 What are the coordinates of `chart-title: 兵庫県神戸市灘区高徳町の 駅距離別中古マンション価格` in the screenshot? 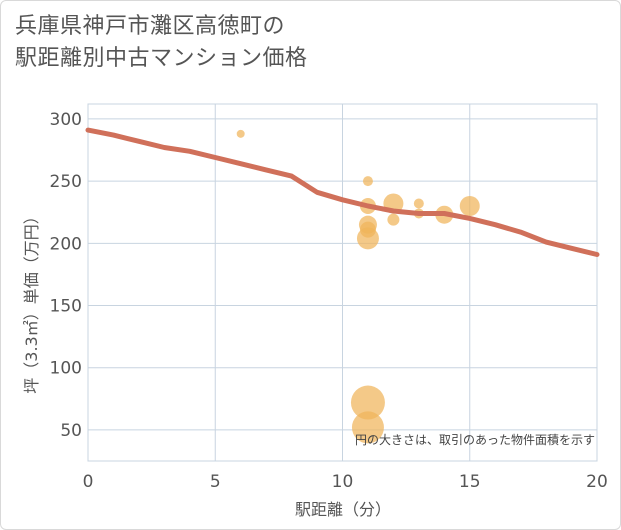 It's located at (161, 43).